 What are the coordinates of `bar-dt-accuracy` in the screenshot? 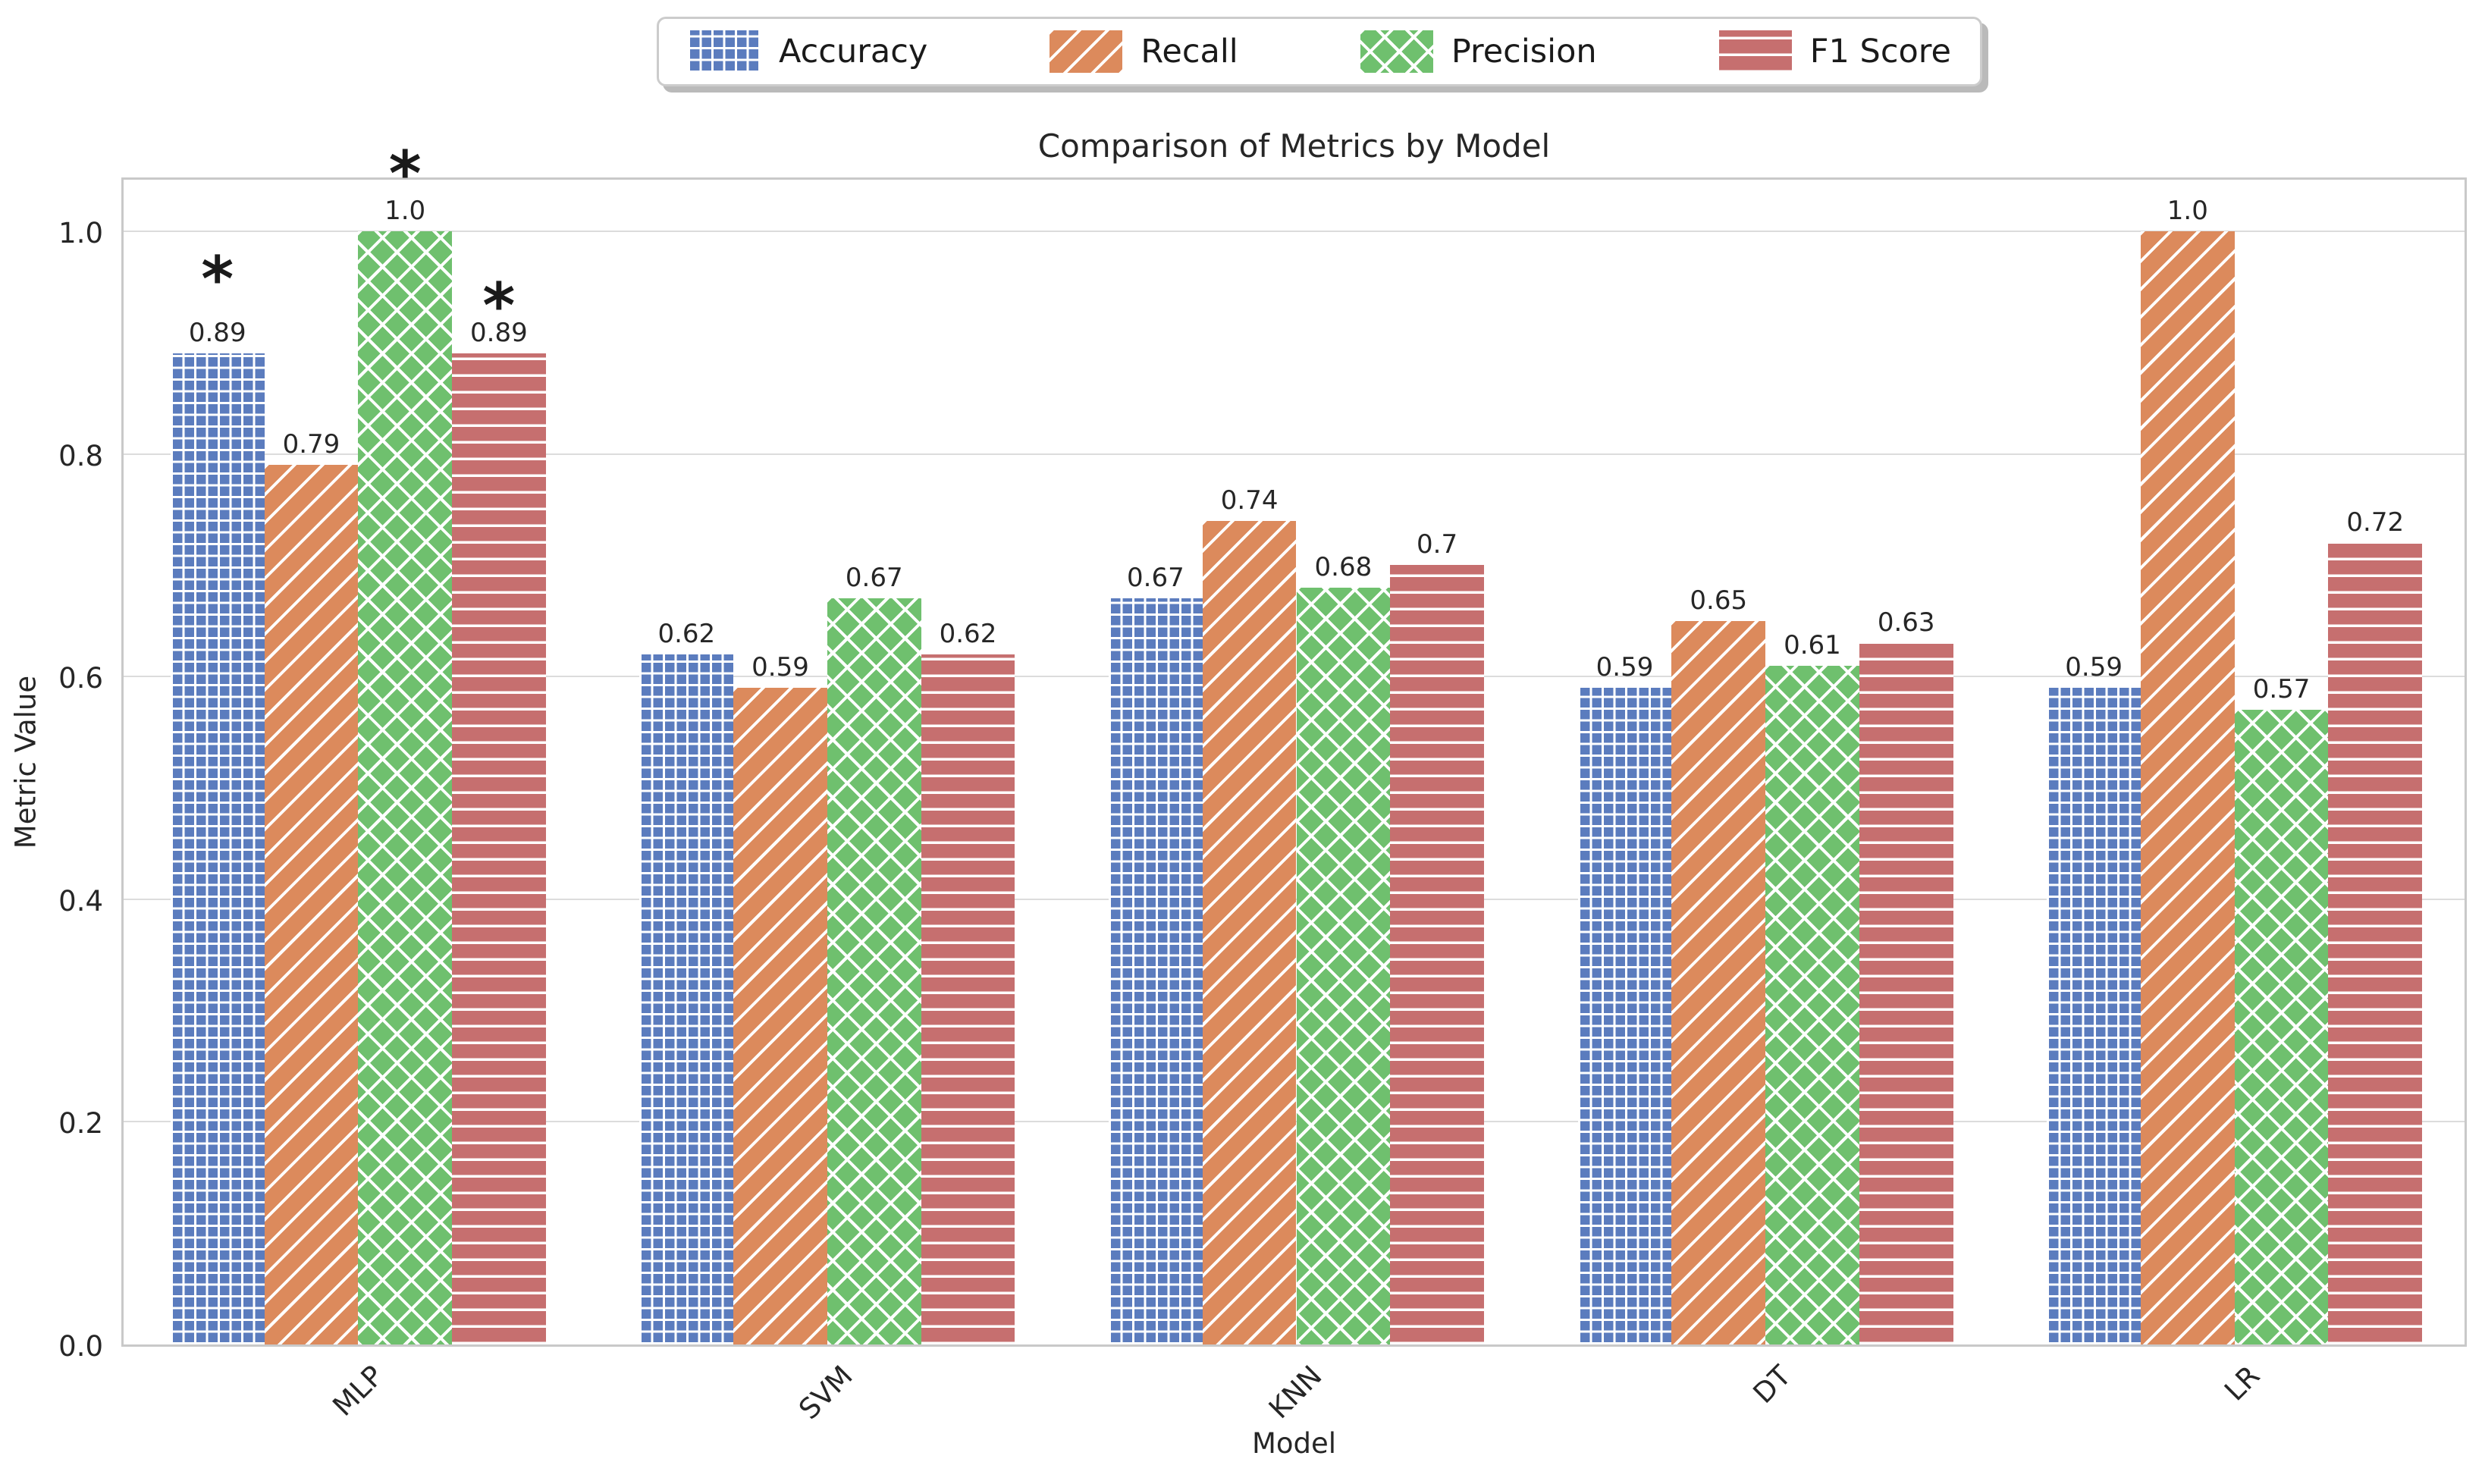 It's located at (1624, 1016).